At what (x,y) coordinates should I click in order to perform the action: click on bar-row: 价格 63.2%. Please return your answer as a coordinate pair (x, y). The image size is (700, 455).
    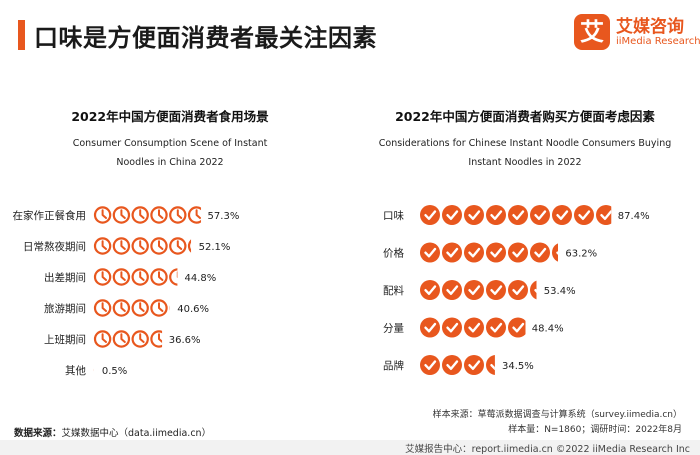
    Looking at the image, I should click on (490, 252).